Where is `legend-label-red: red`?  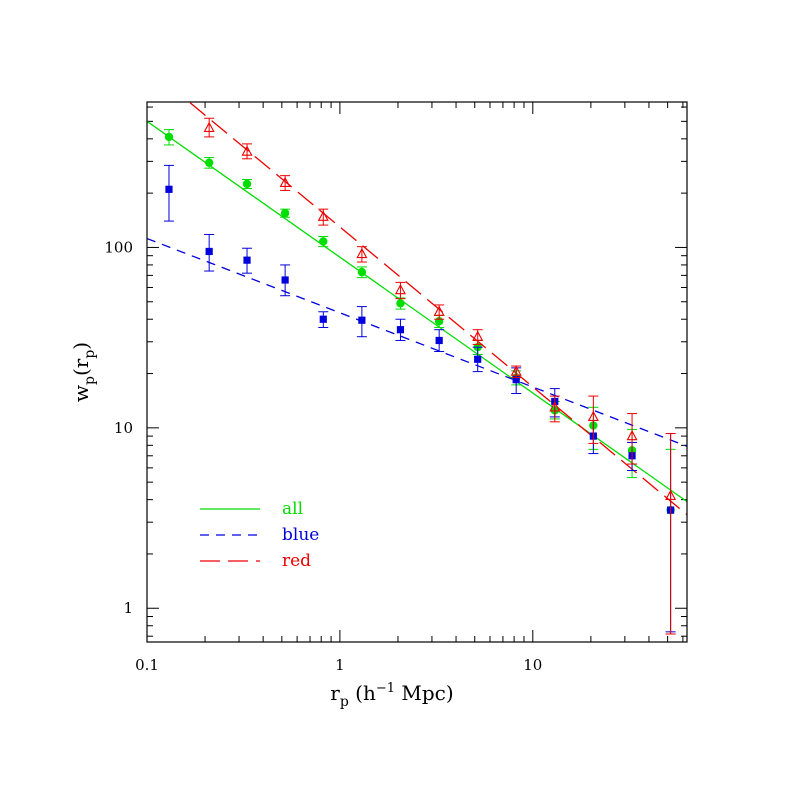
legend-label-red: red is located at coordinates (296, 561).